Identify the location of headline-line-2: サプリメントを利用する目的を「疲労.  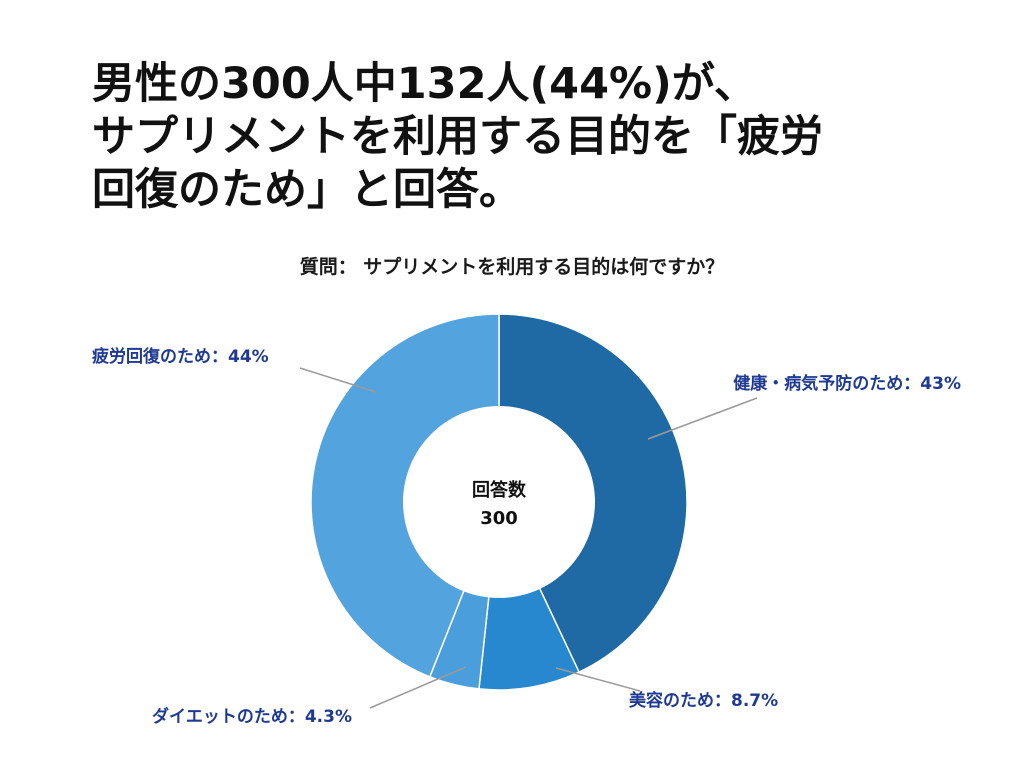
(457, 137).